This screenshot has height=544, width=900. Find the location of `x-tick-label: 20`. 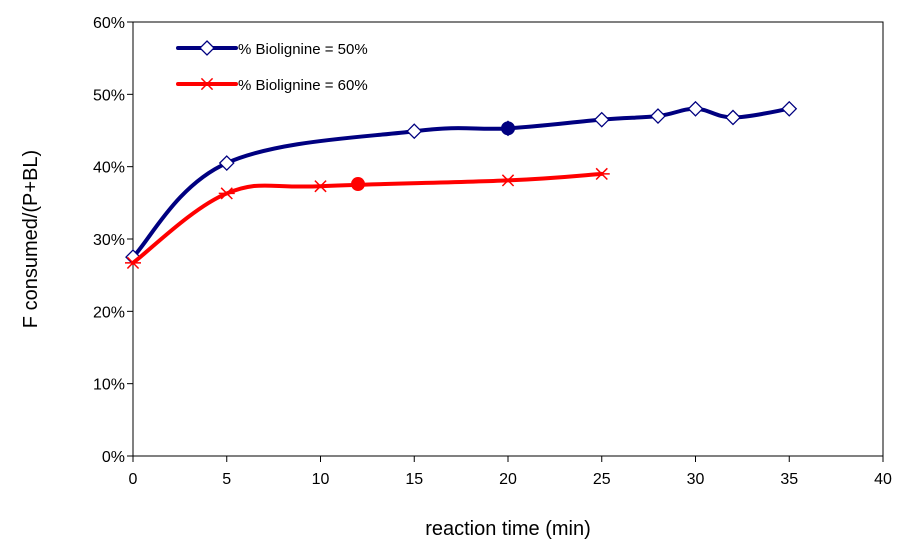

x-tick-label: 20 is located at coordinates (508, 479).